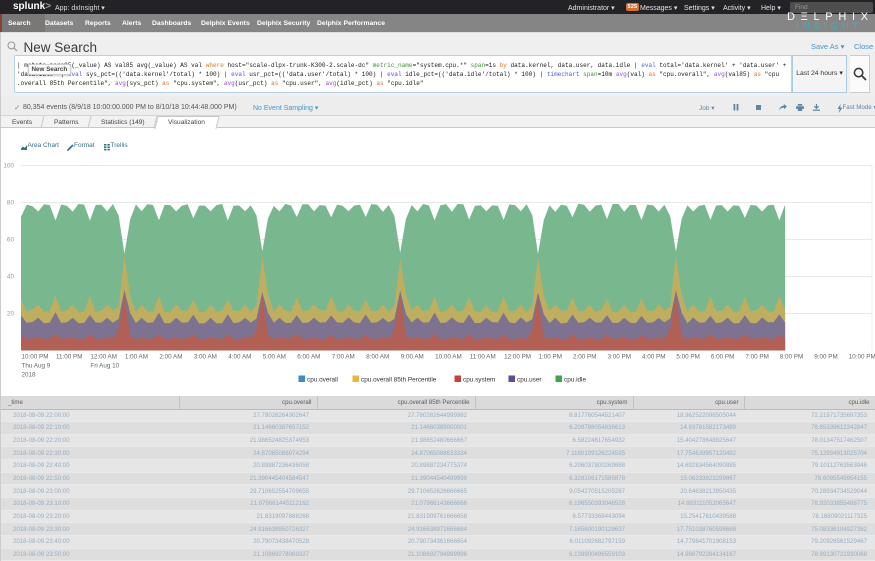 Image resolution: width=875 pixels, height=561 pixels. Describe the element at coordinates (205, 357) in the screenshot. I see `svg-text: 3:00 AM` at that location.